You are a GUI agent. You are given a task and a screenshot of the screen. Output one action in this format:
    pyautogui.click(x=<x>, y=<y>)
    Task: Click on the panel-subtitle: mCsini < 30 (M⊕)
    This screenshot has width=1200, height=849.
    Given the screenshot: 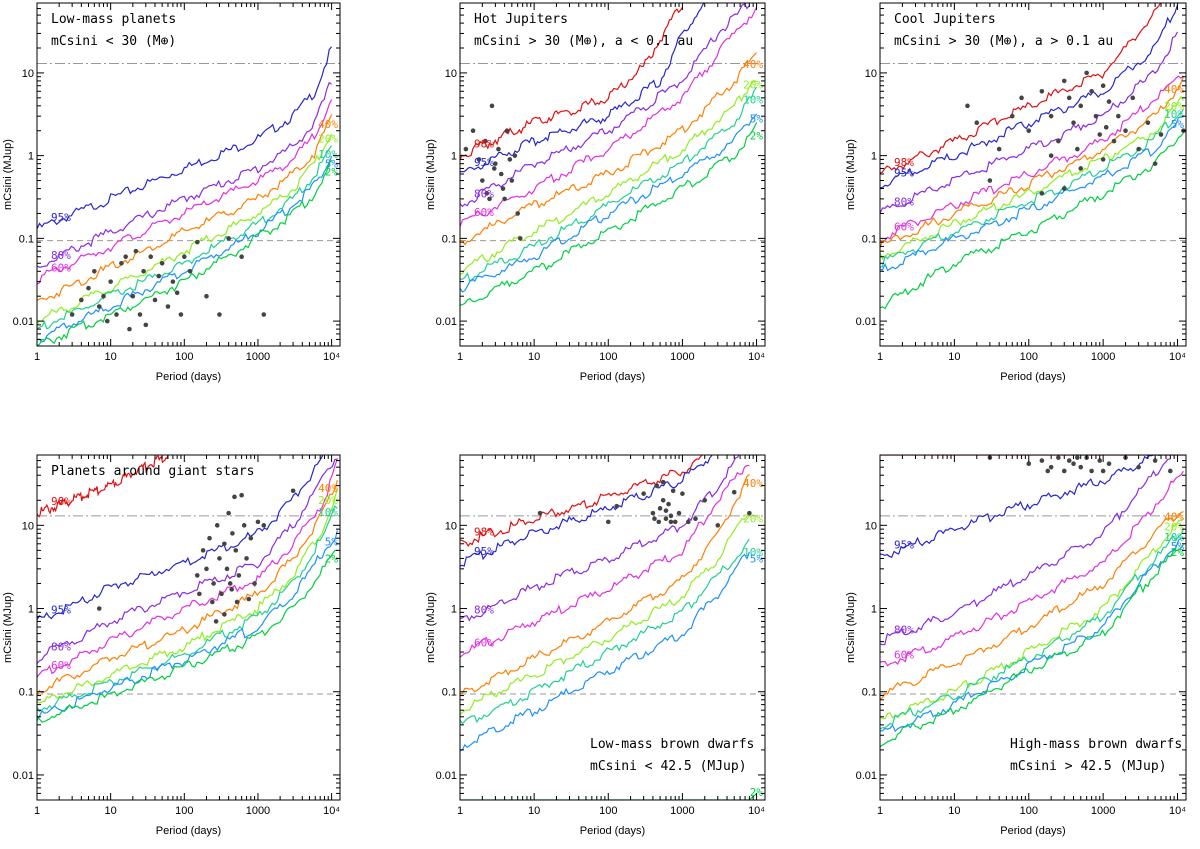 What is the action you would take?
    pyautogui.click(x=113, y=41)
    